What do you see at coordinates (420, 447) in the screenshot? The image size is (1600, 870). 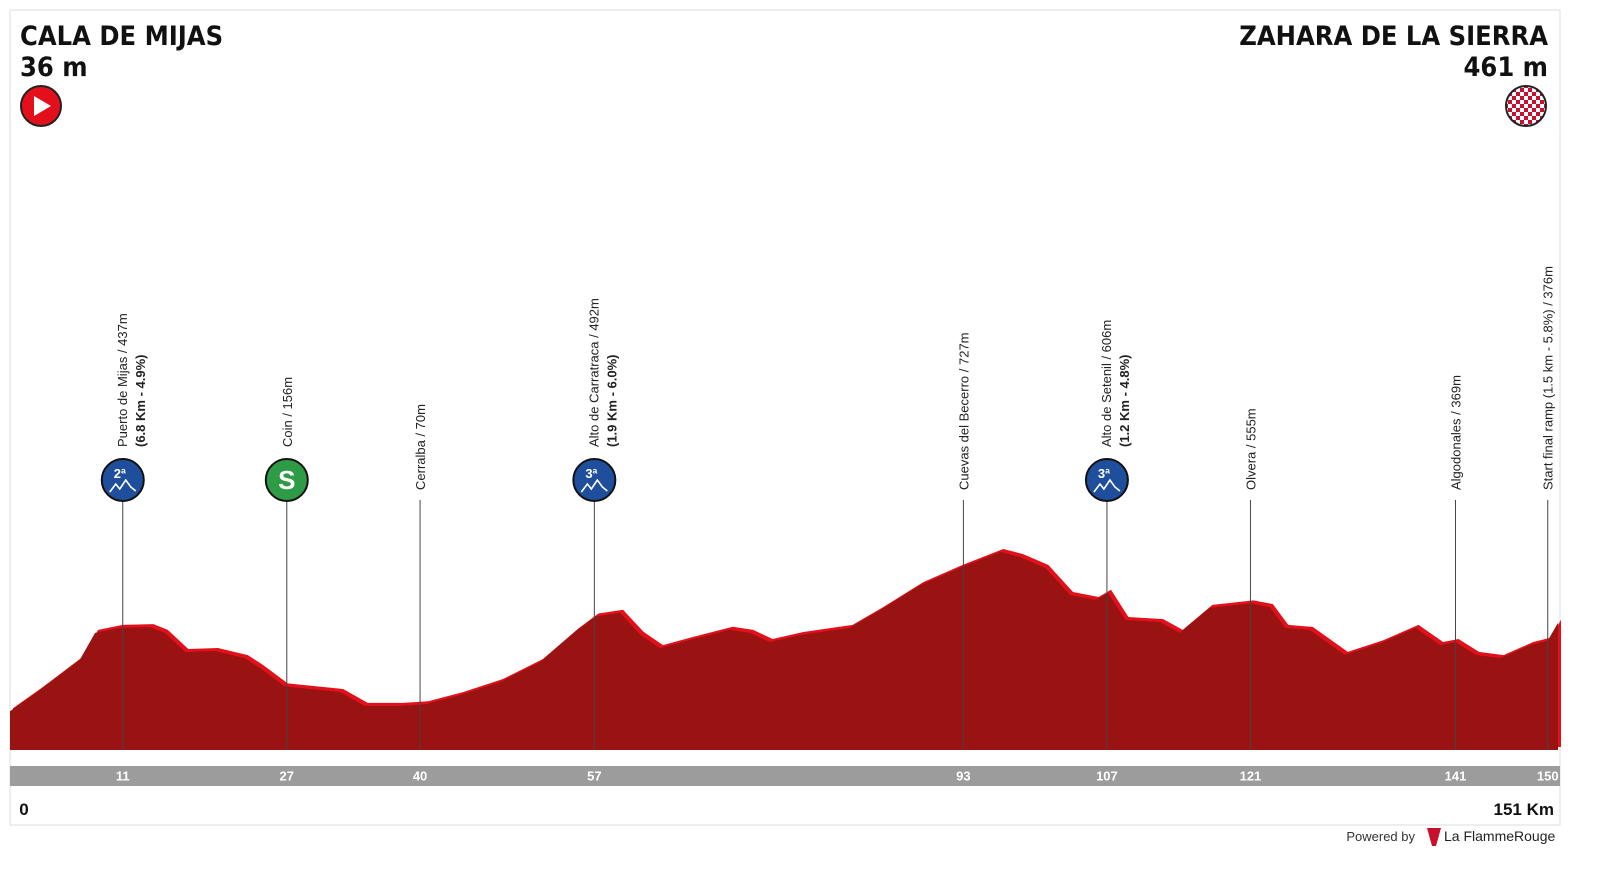 I see `waypoint-name: Cerralba / 70m` at bounding box center [420, 447].